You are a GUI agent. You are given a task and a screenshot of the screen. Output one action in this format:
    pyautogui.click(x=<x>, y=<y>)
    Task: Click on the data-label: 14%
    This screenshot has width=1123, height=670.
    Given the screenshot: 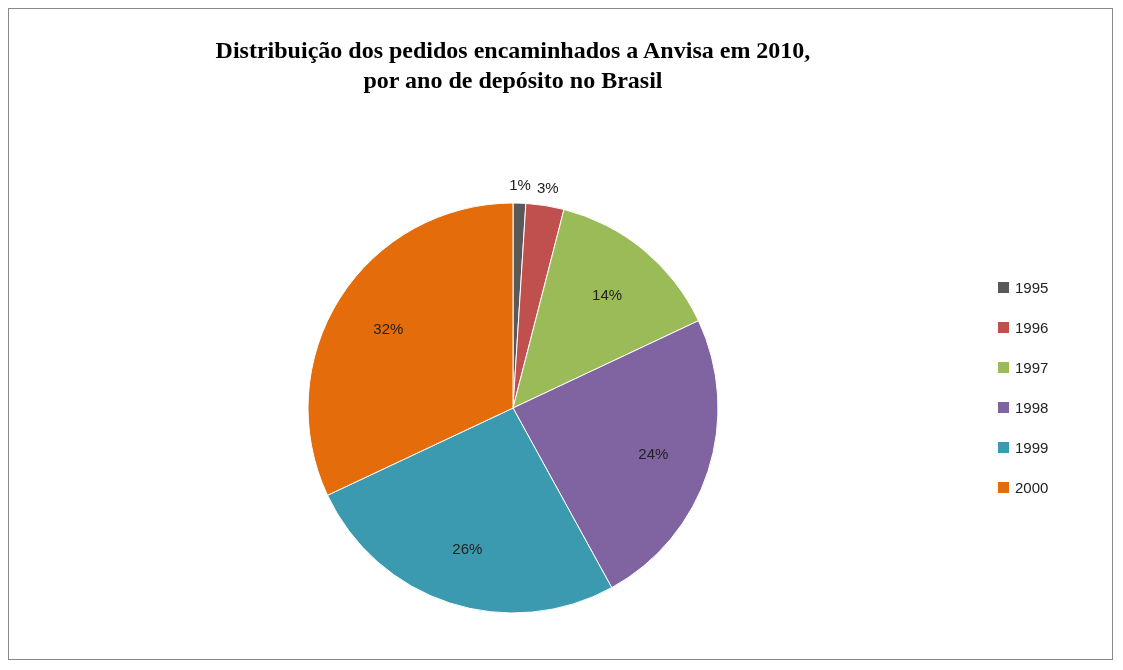 What is the action you would take?
    pyautogui.click(x=607, y=294)
    